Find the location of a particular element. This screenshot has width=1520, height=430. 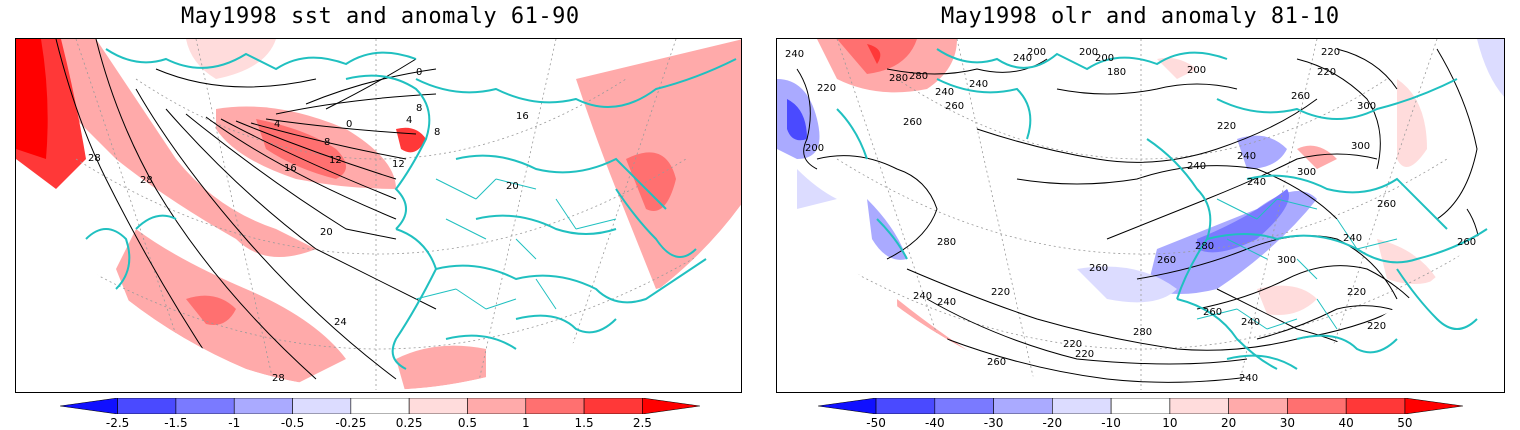

svg-text: 24 is located at coordinates (340, 322).